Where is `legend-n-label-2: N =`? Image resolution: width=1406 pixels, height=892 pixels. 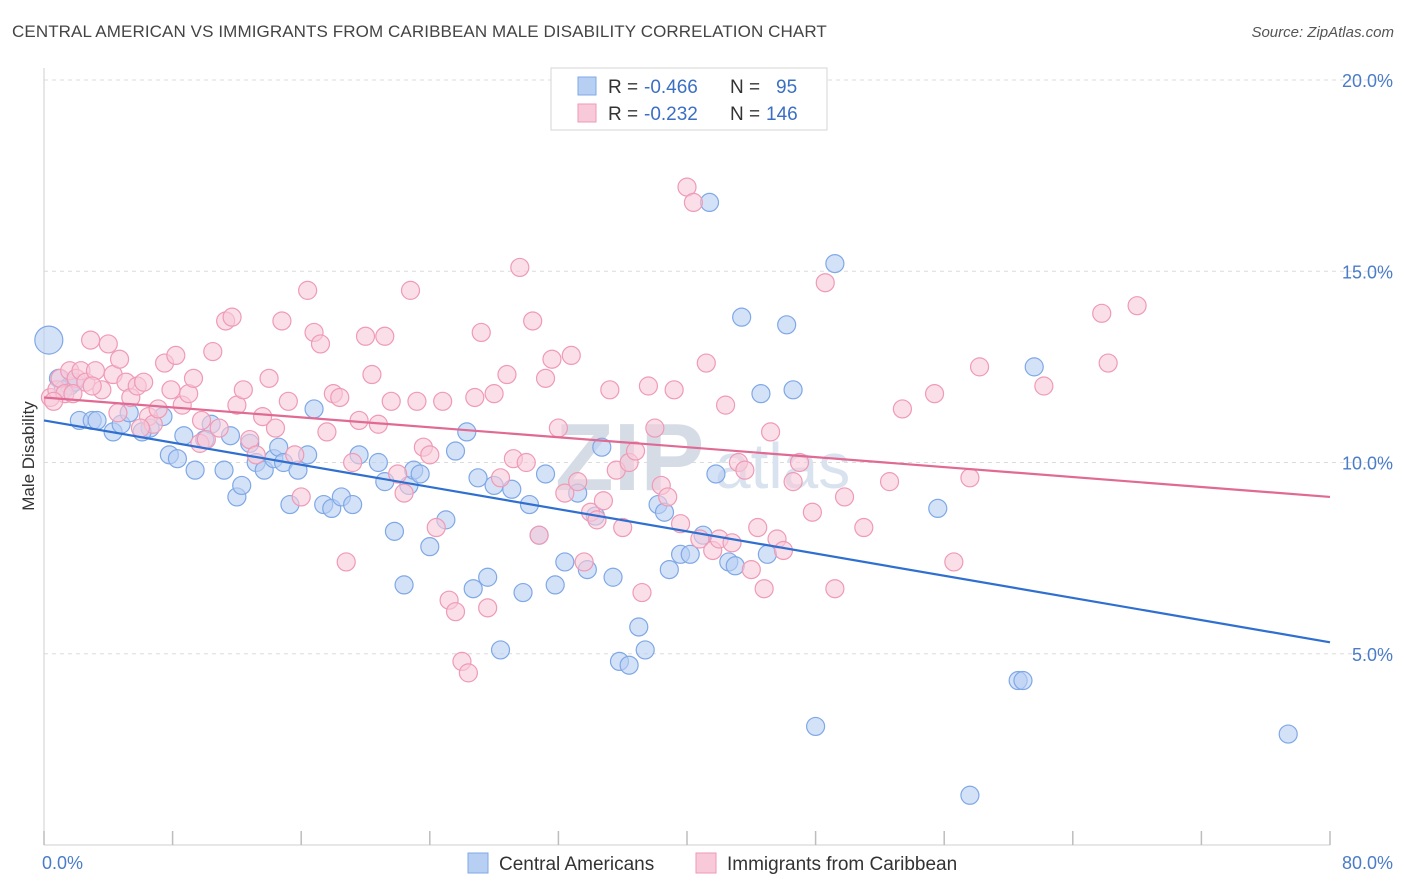
legend-n-label-2: N = is located at coordinates (745, 114).